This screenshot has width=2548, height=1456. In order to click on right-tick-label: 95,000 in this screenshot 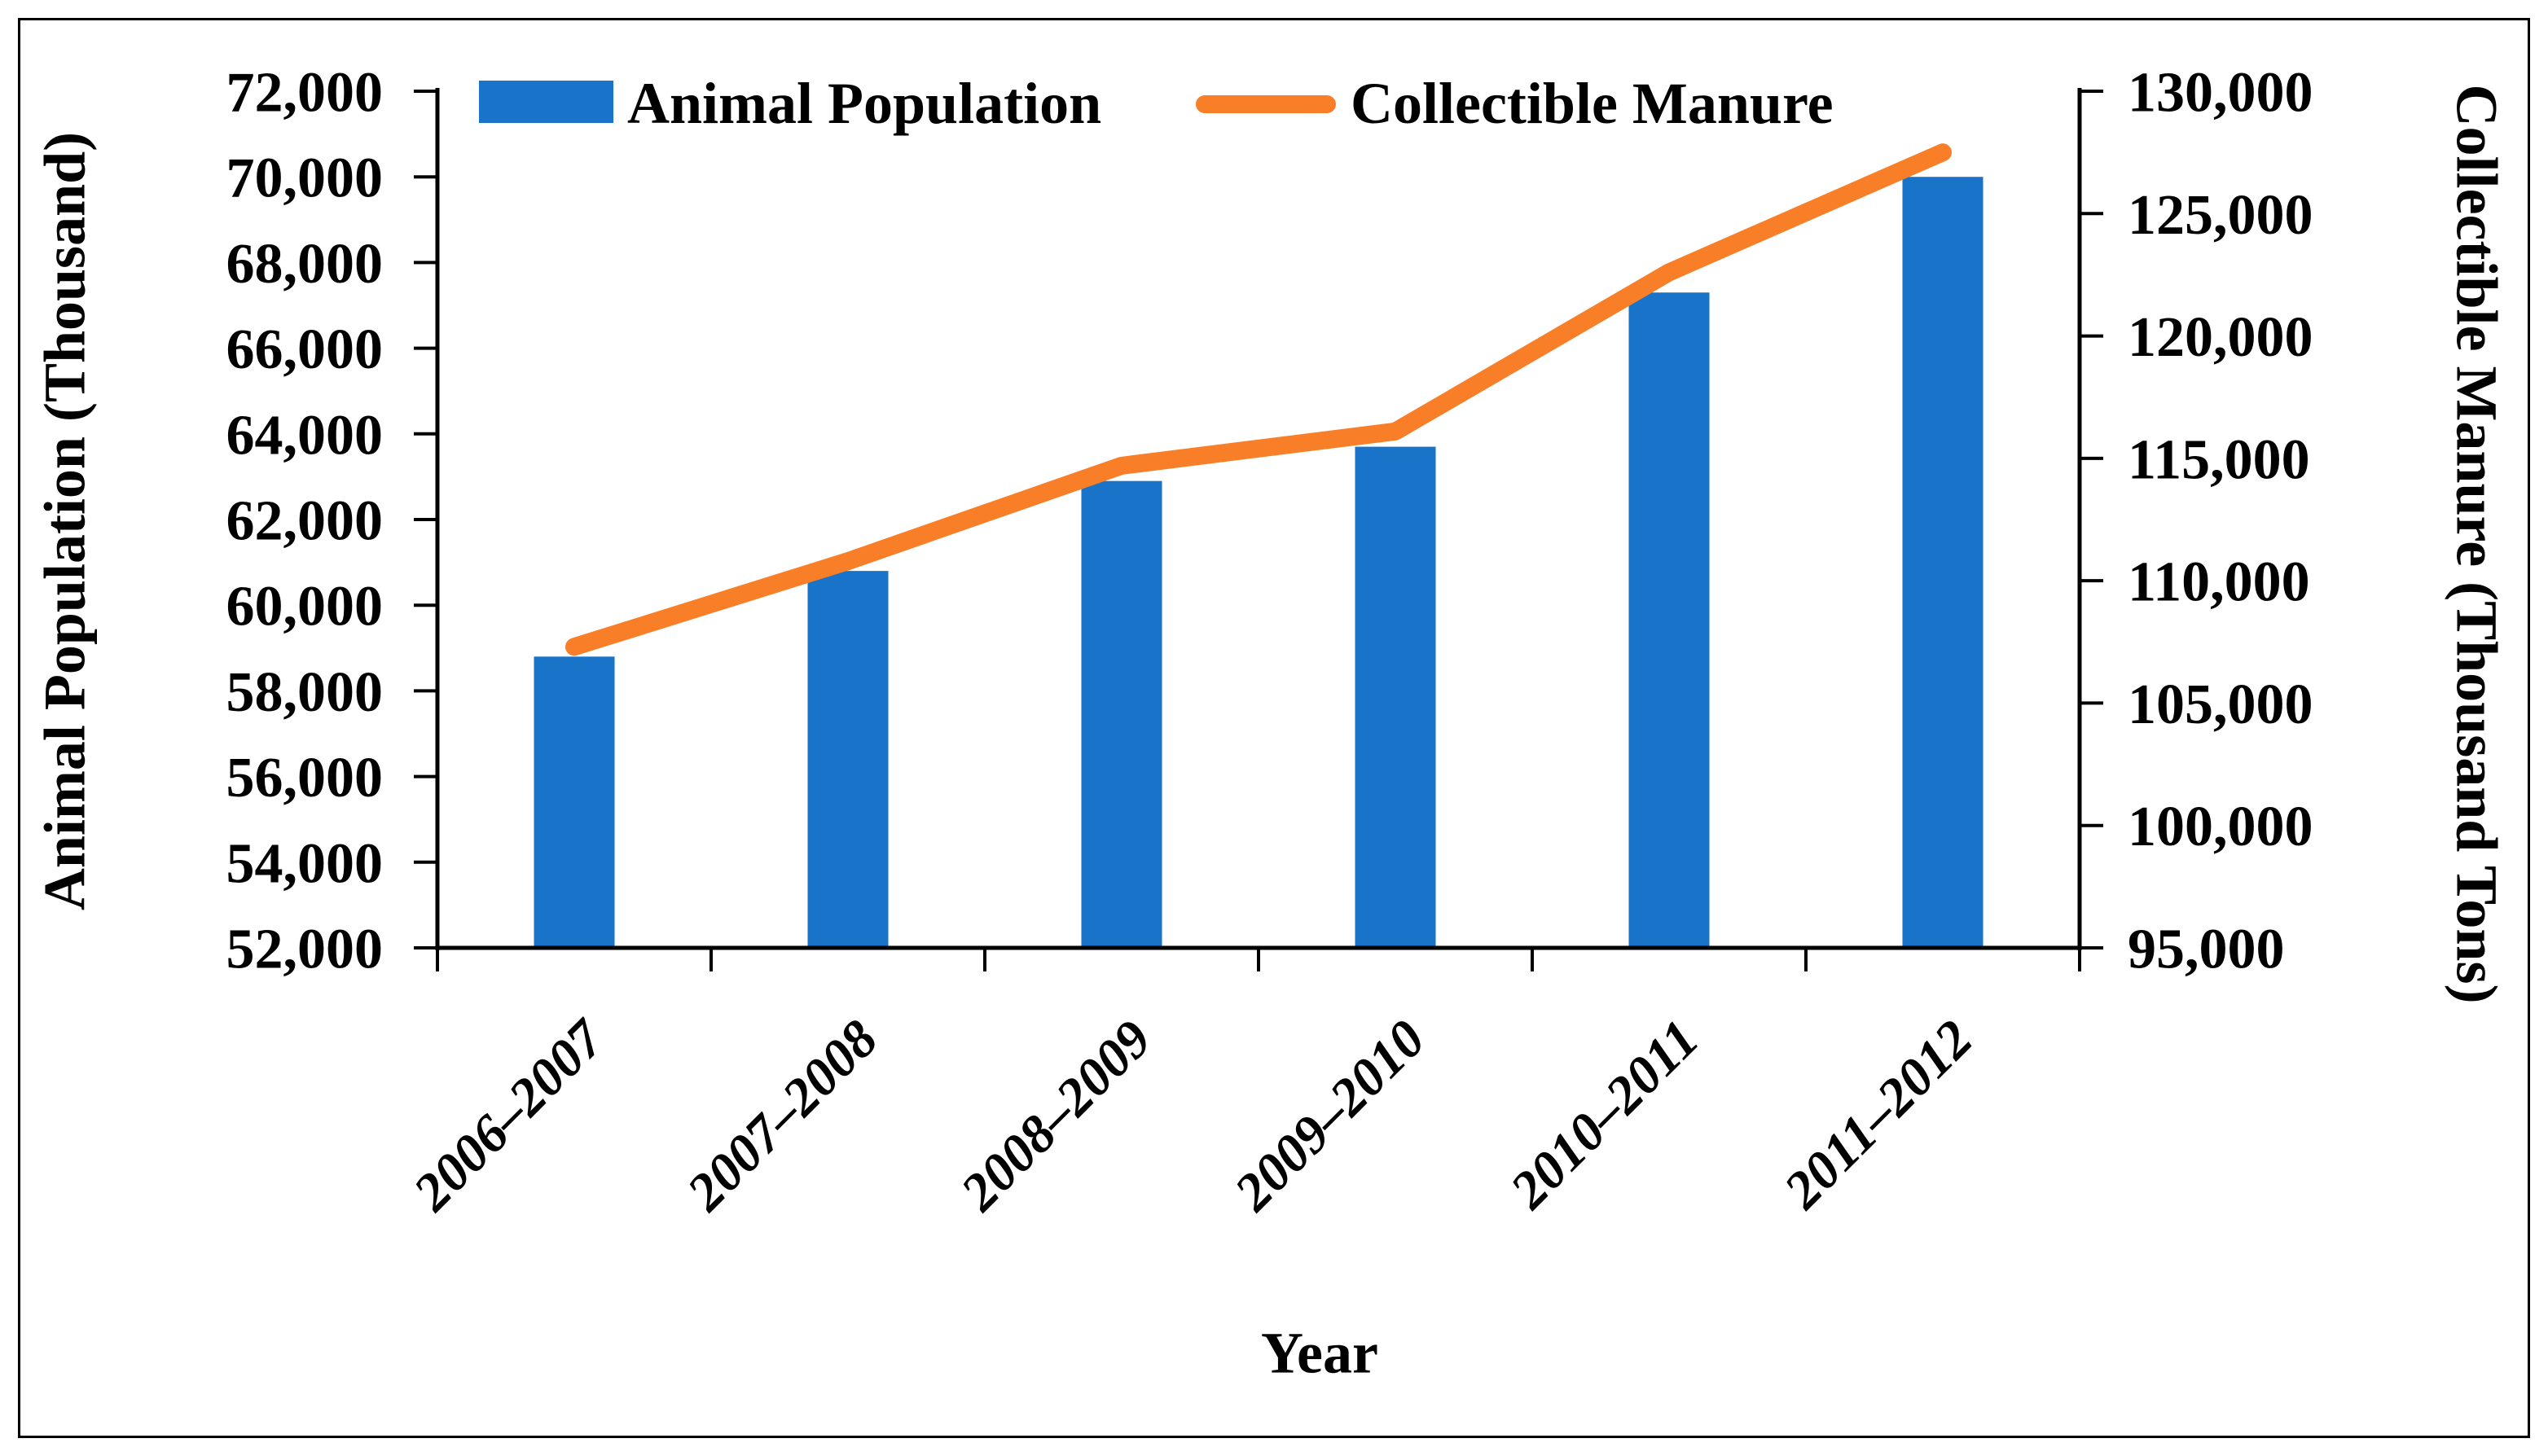, I will do `click(2206, 950)`.